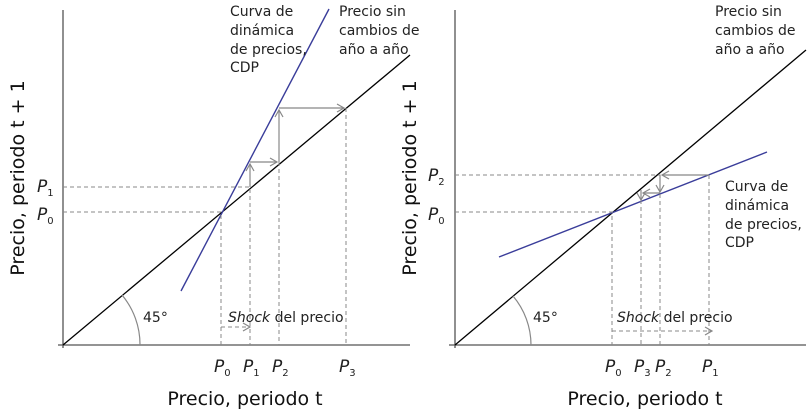 The height and width of the screenshot is (415, 810). I want to click on x-tick-labels: P0 P1 P2 P3, so click(285, 368).